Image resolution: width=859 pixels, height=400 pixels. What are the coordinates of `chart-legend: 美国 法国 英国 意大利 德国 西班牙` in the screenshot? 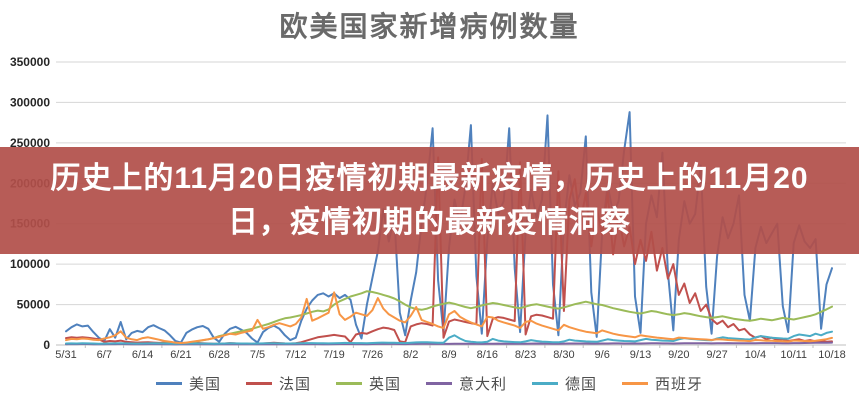 It's located at (429, 383).